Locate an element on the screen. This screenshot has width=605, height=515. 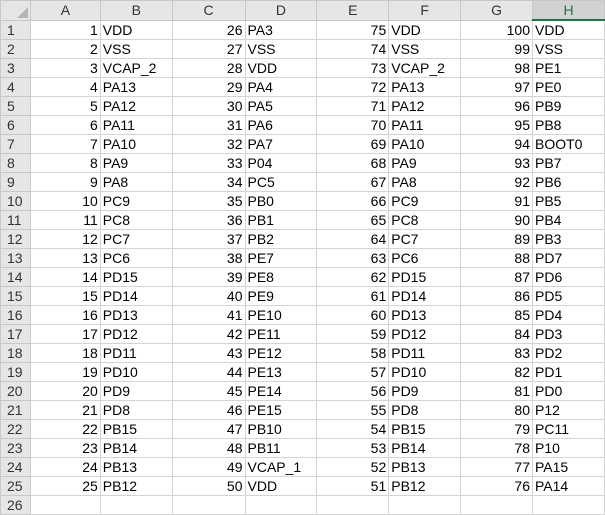
cell-f10: PC9 is located at coordinates (425, 201).